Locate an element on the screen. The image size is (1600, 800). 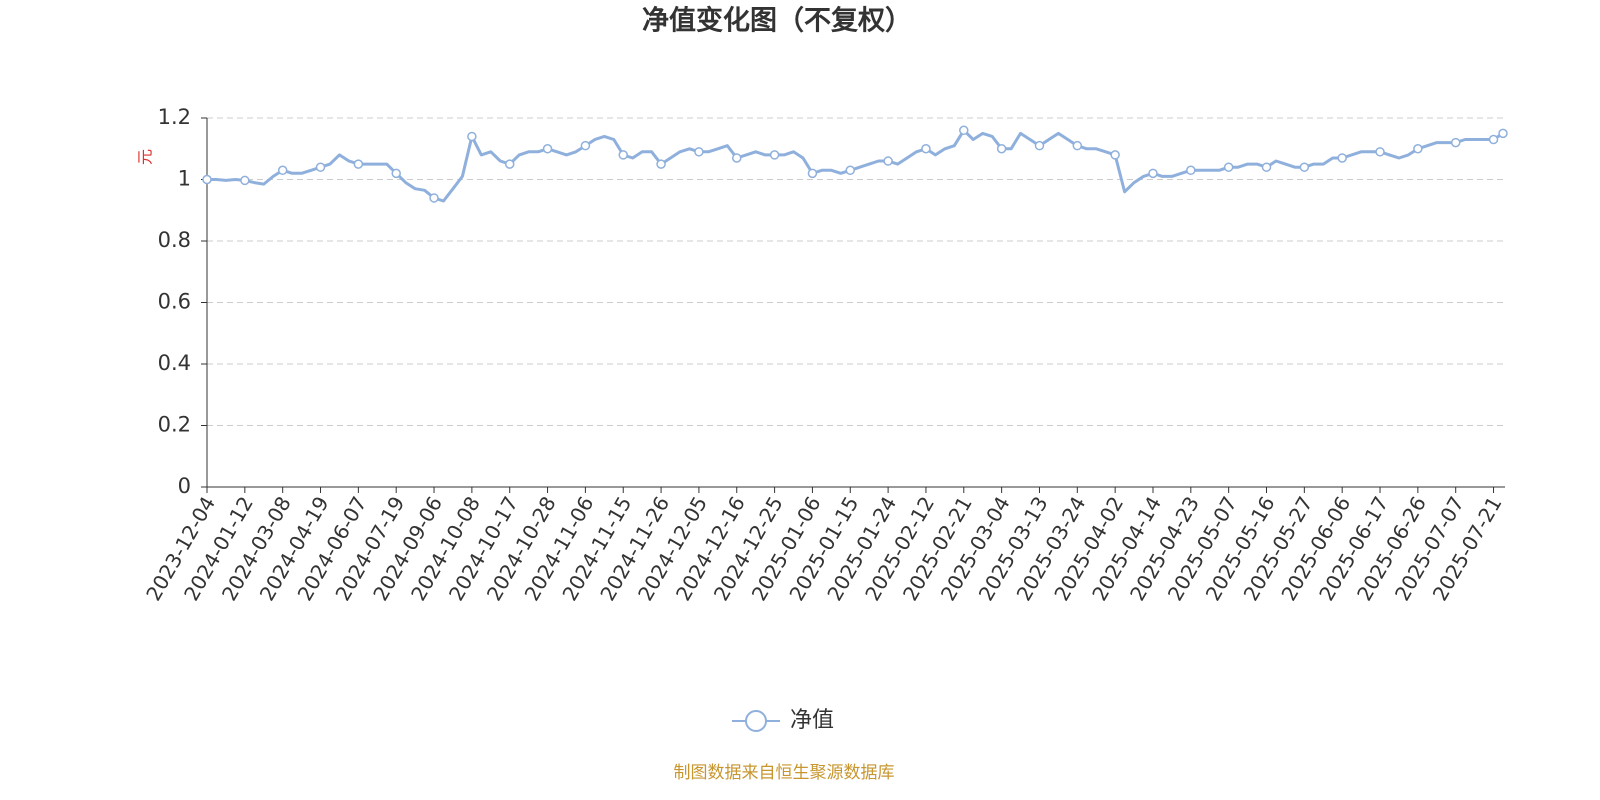
y-tick-label: 0.6 is located at coordinates (174, 302).